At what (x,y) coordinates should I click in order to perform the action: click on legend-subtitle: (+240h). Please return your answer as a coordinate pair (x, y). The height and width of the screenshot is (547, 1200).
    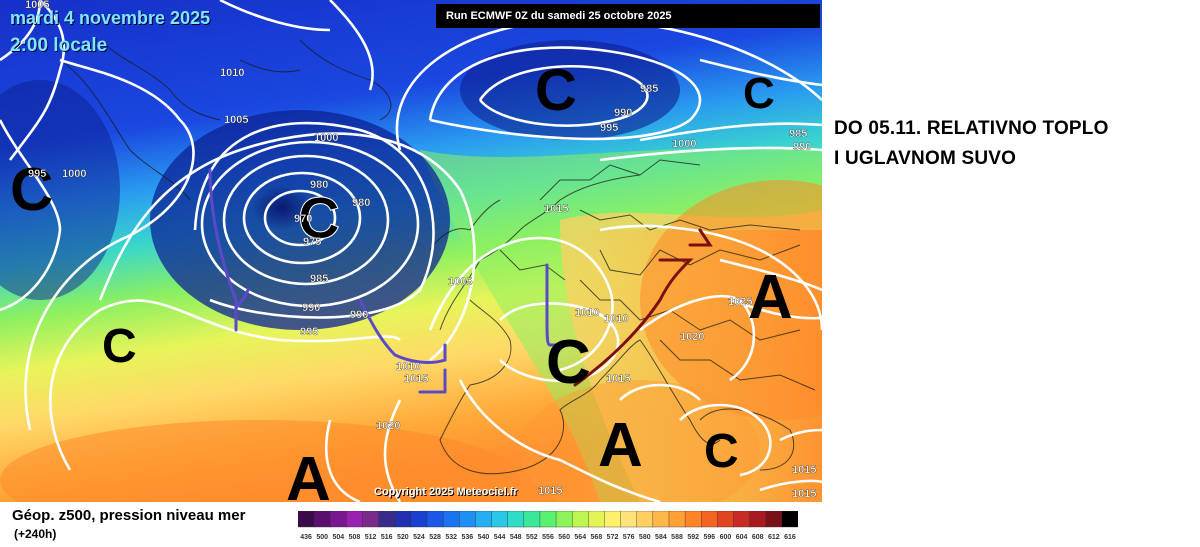
    Looking at the image, I should click on (35, 534).